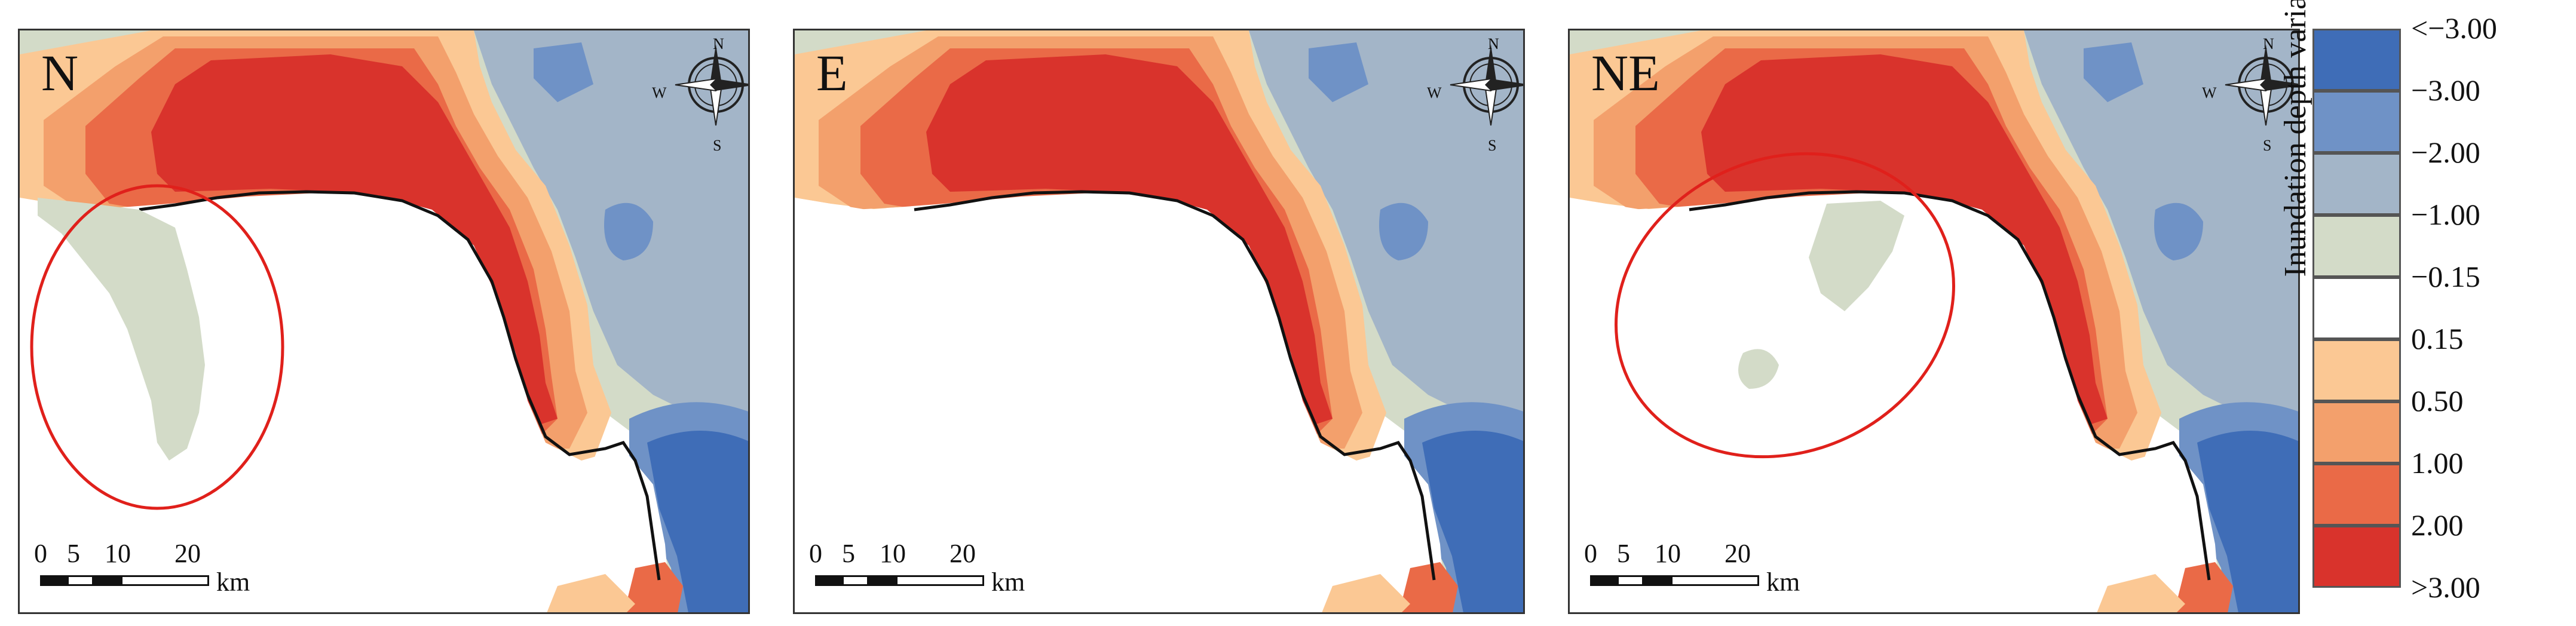 The image size is (2576, 626). Describe the element at coordinates (2454, 28) in the screenshot. I see `legend-label: <−3.00` at that location.